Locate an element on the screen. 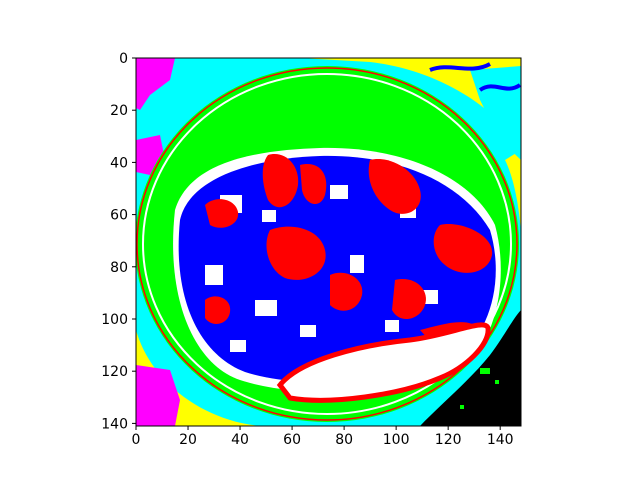  y-tick-label: 60 is located at coordinates (119, 216).